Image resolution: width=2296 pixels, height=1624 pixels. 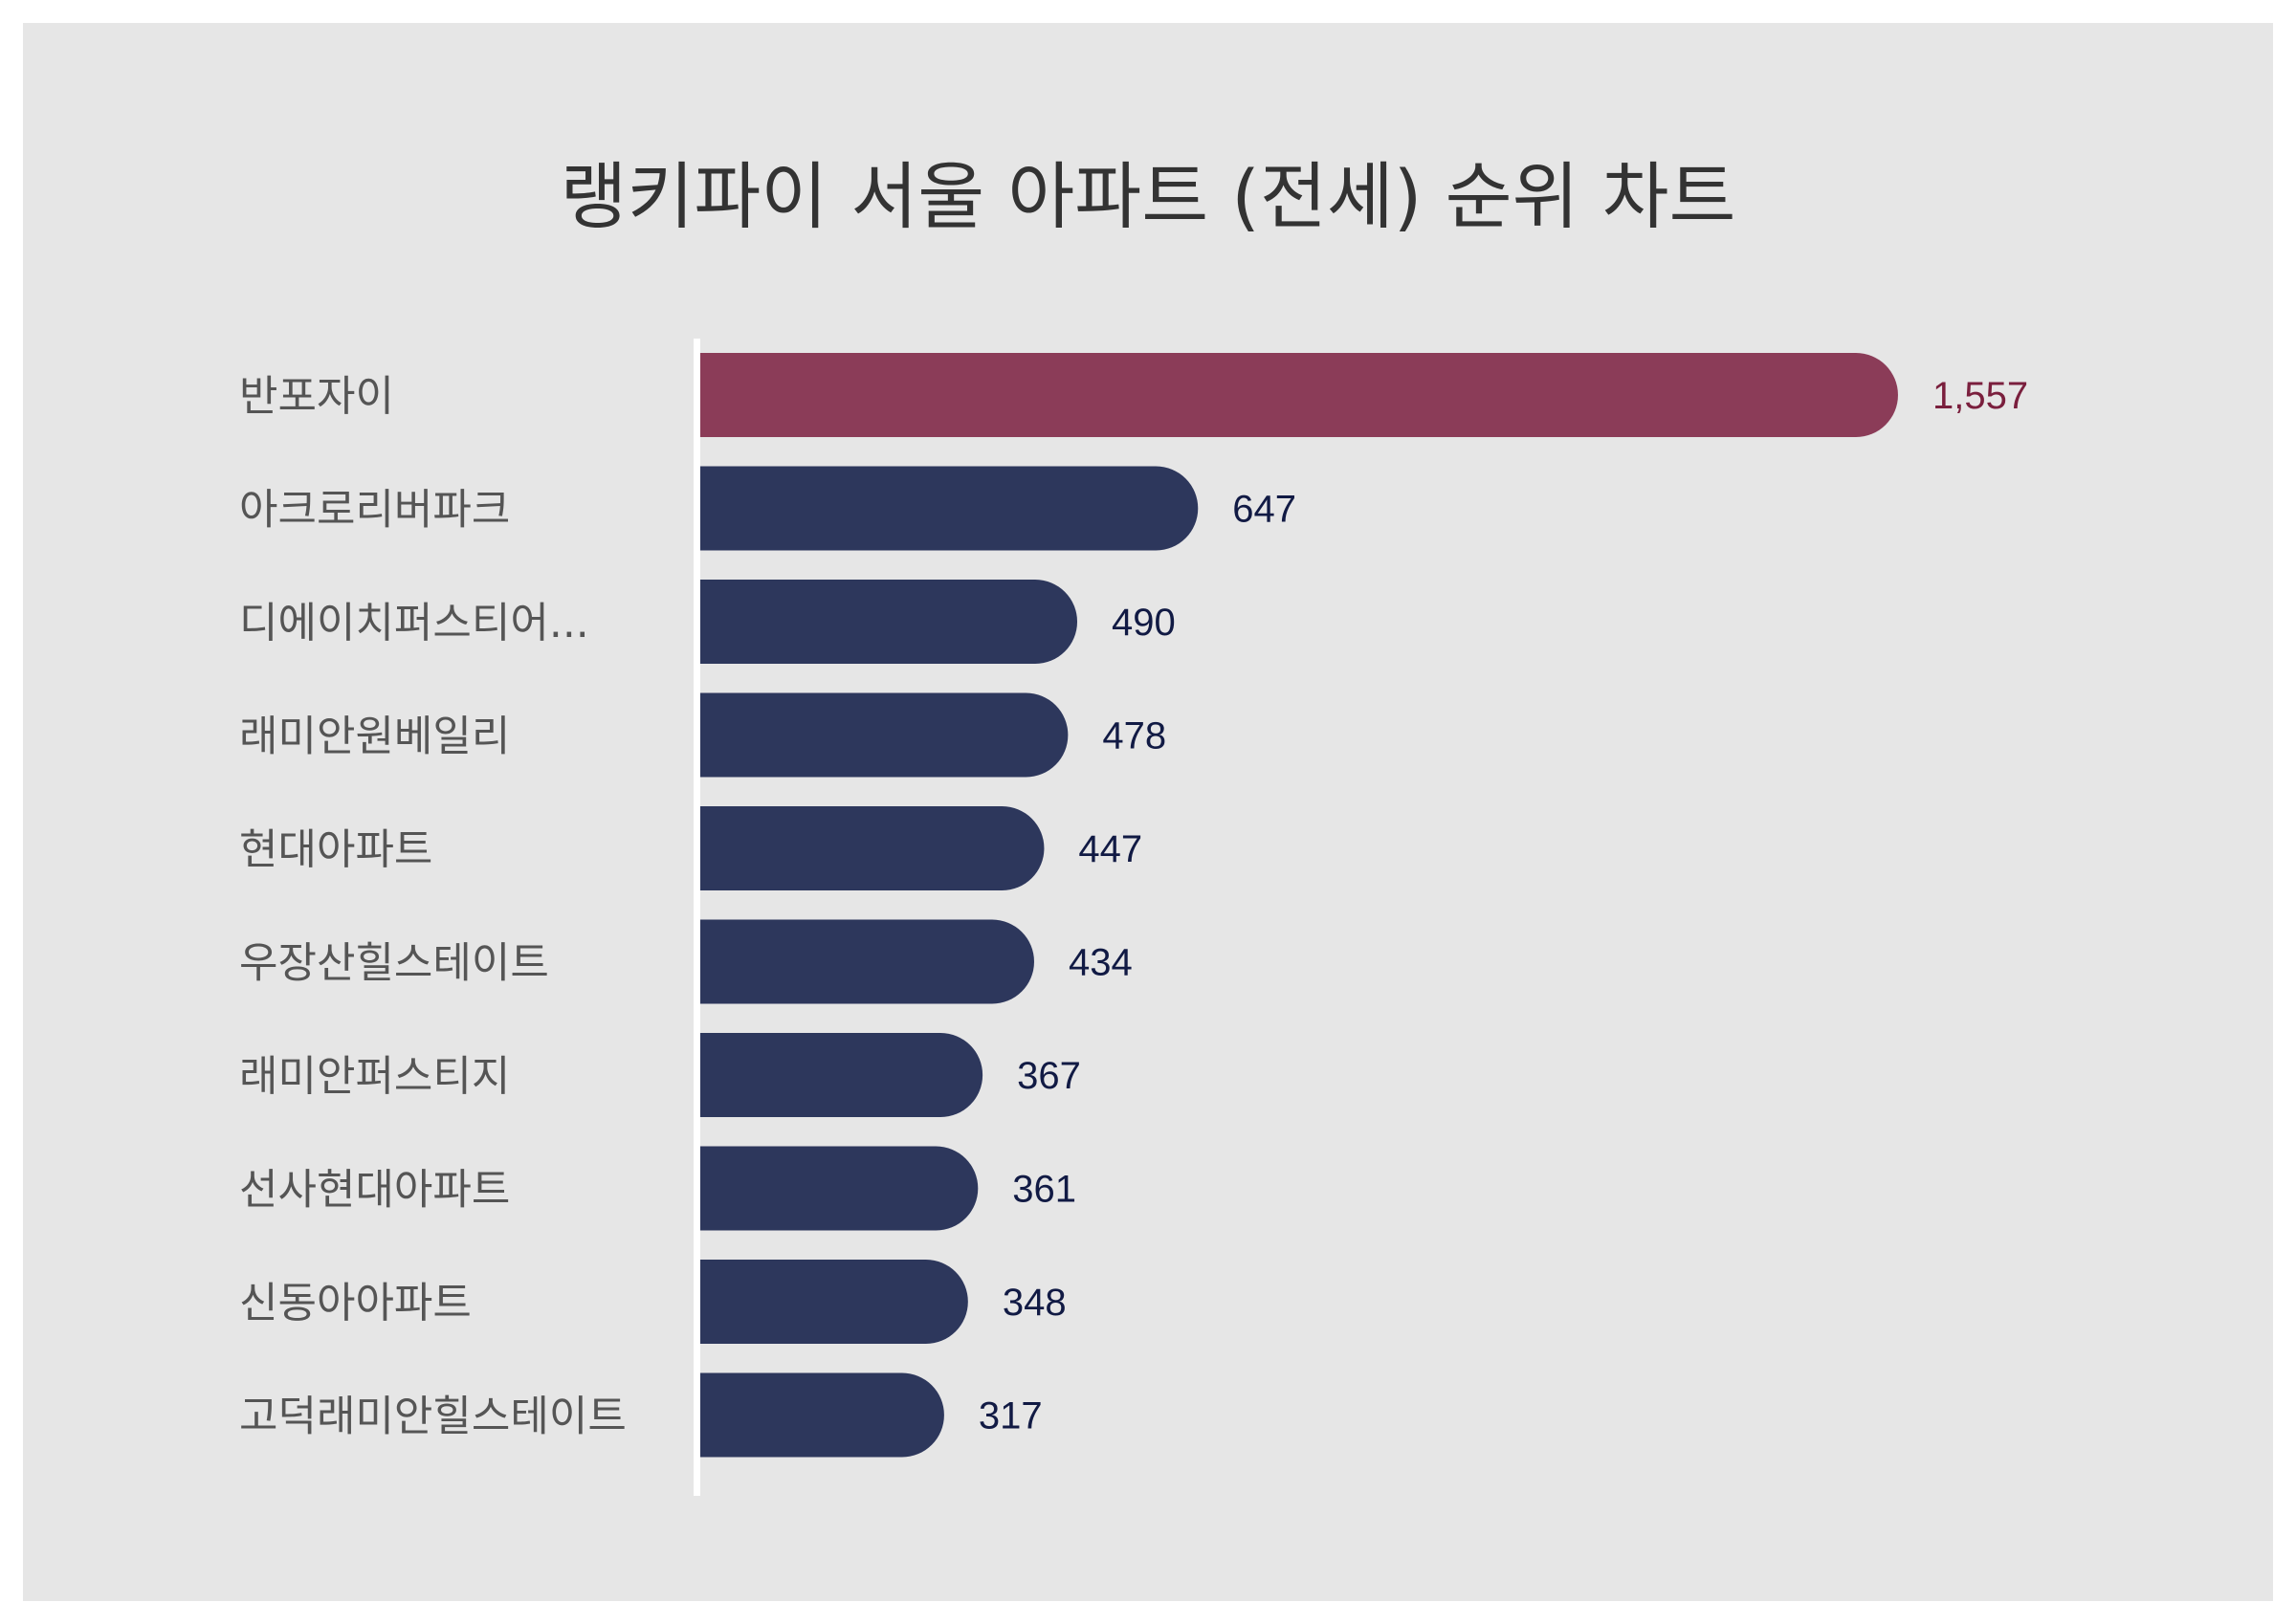 What do you see at coordinates (697, 917) in the screenshot?
I see `y-axis-line` at bounding box center [697, 917].